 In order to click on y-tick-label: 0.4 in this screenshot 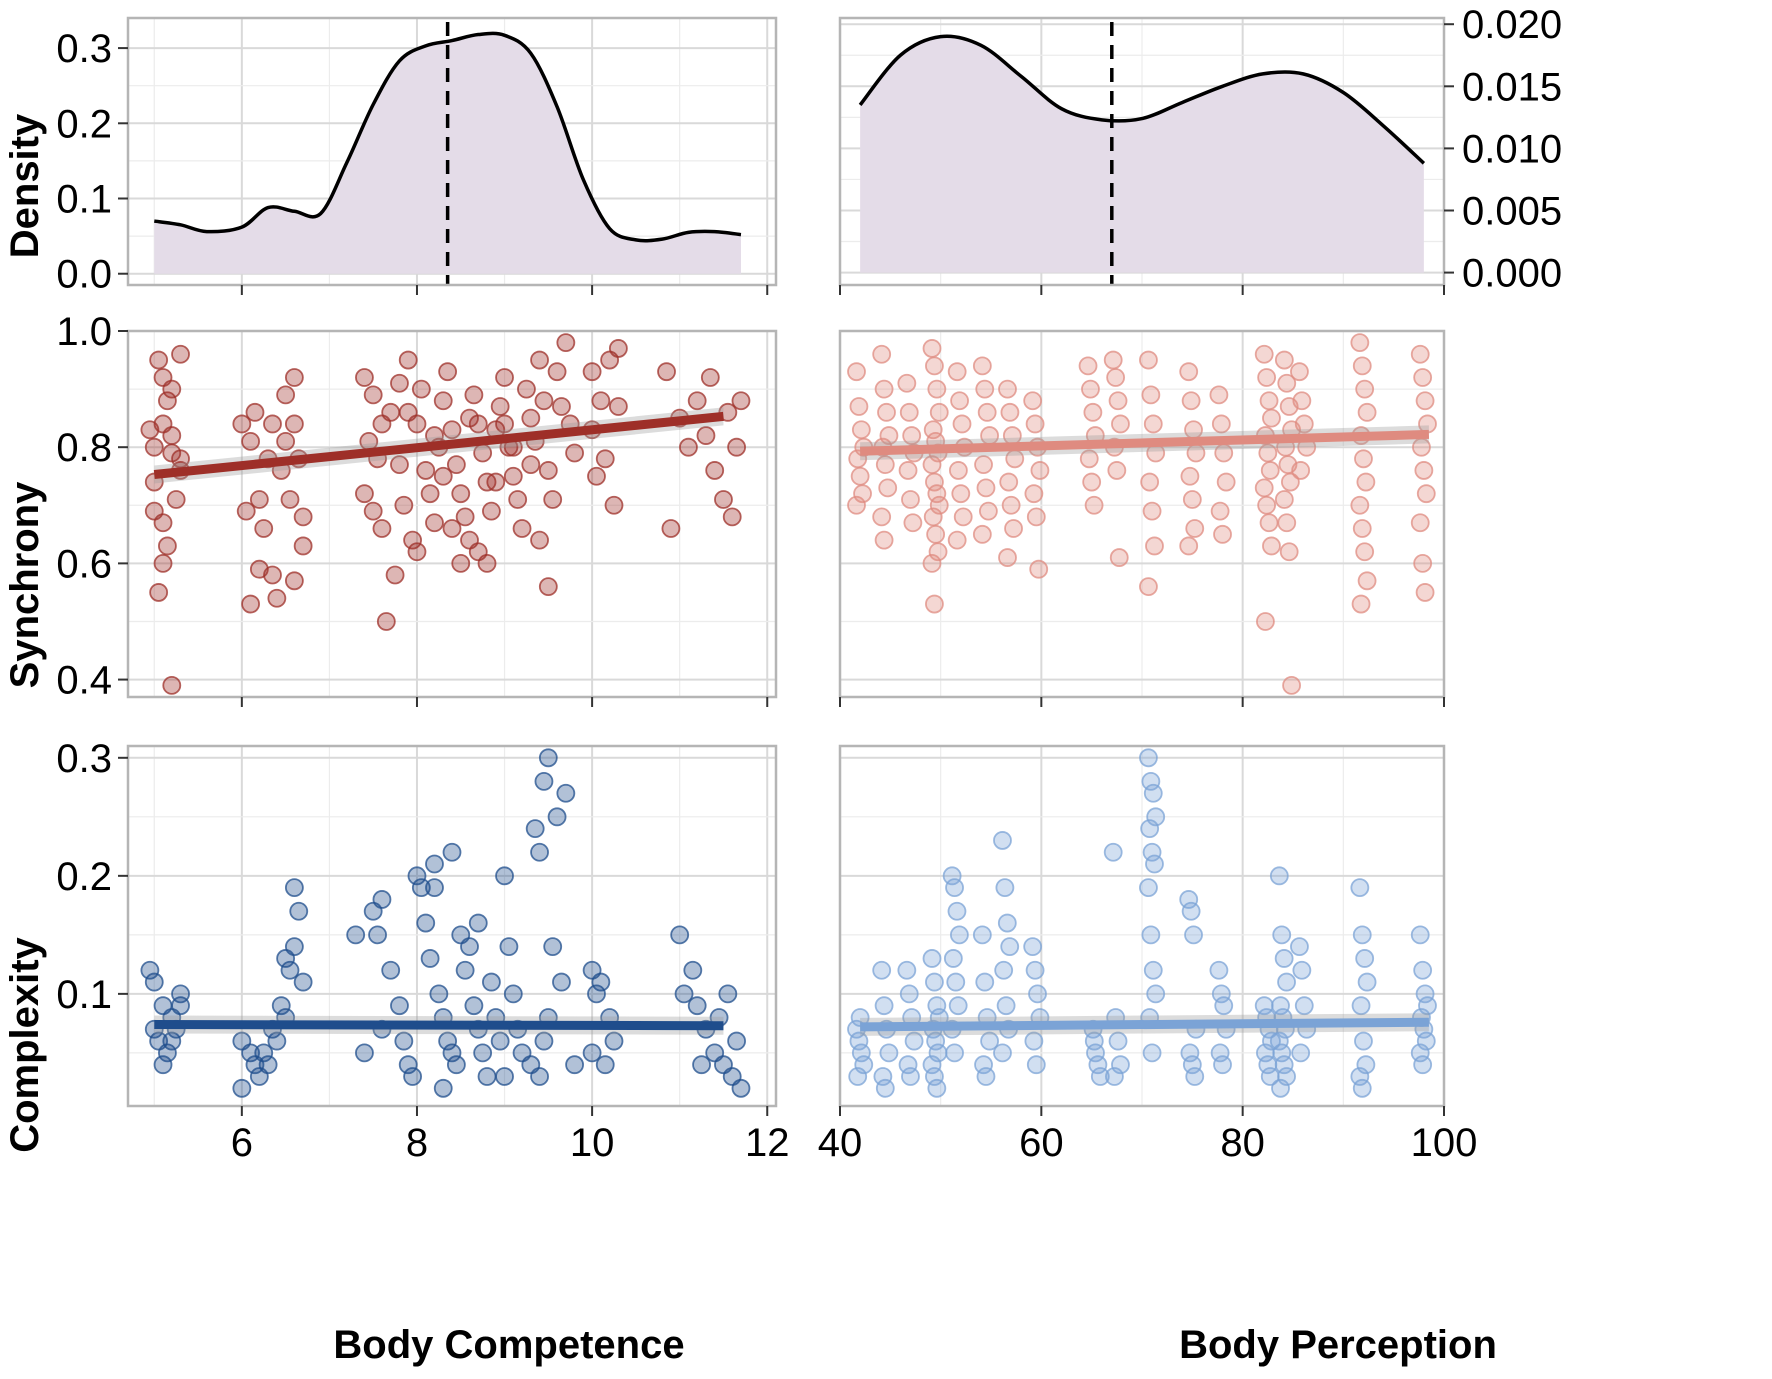, I will do `click(84, 681)`.